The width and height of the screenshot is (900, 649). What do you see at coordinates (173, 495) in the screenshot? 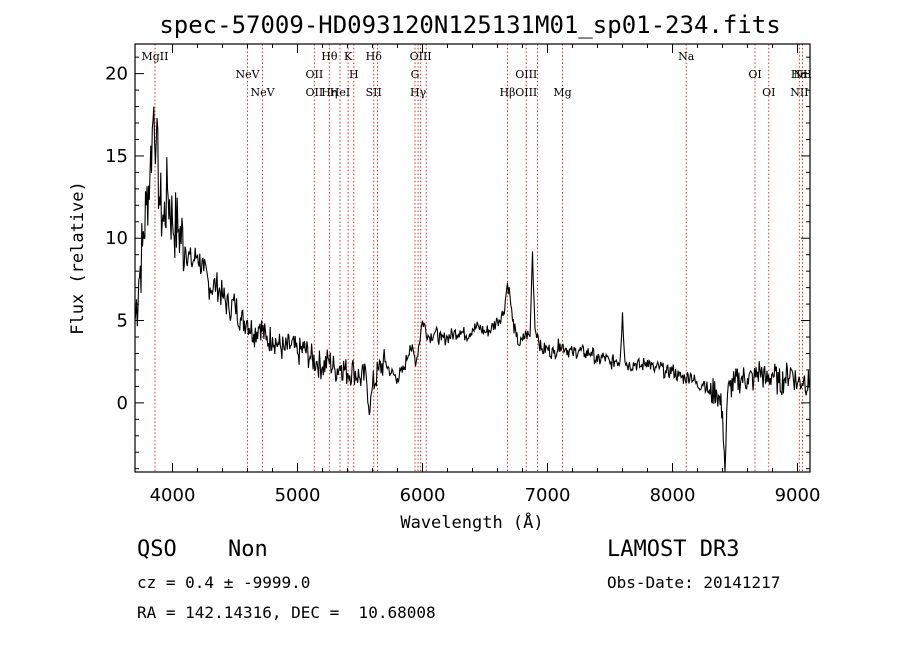
I see `x-tick-label: 4000` at bounding box center [173, 495].